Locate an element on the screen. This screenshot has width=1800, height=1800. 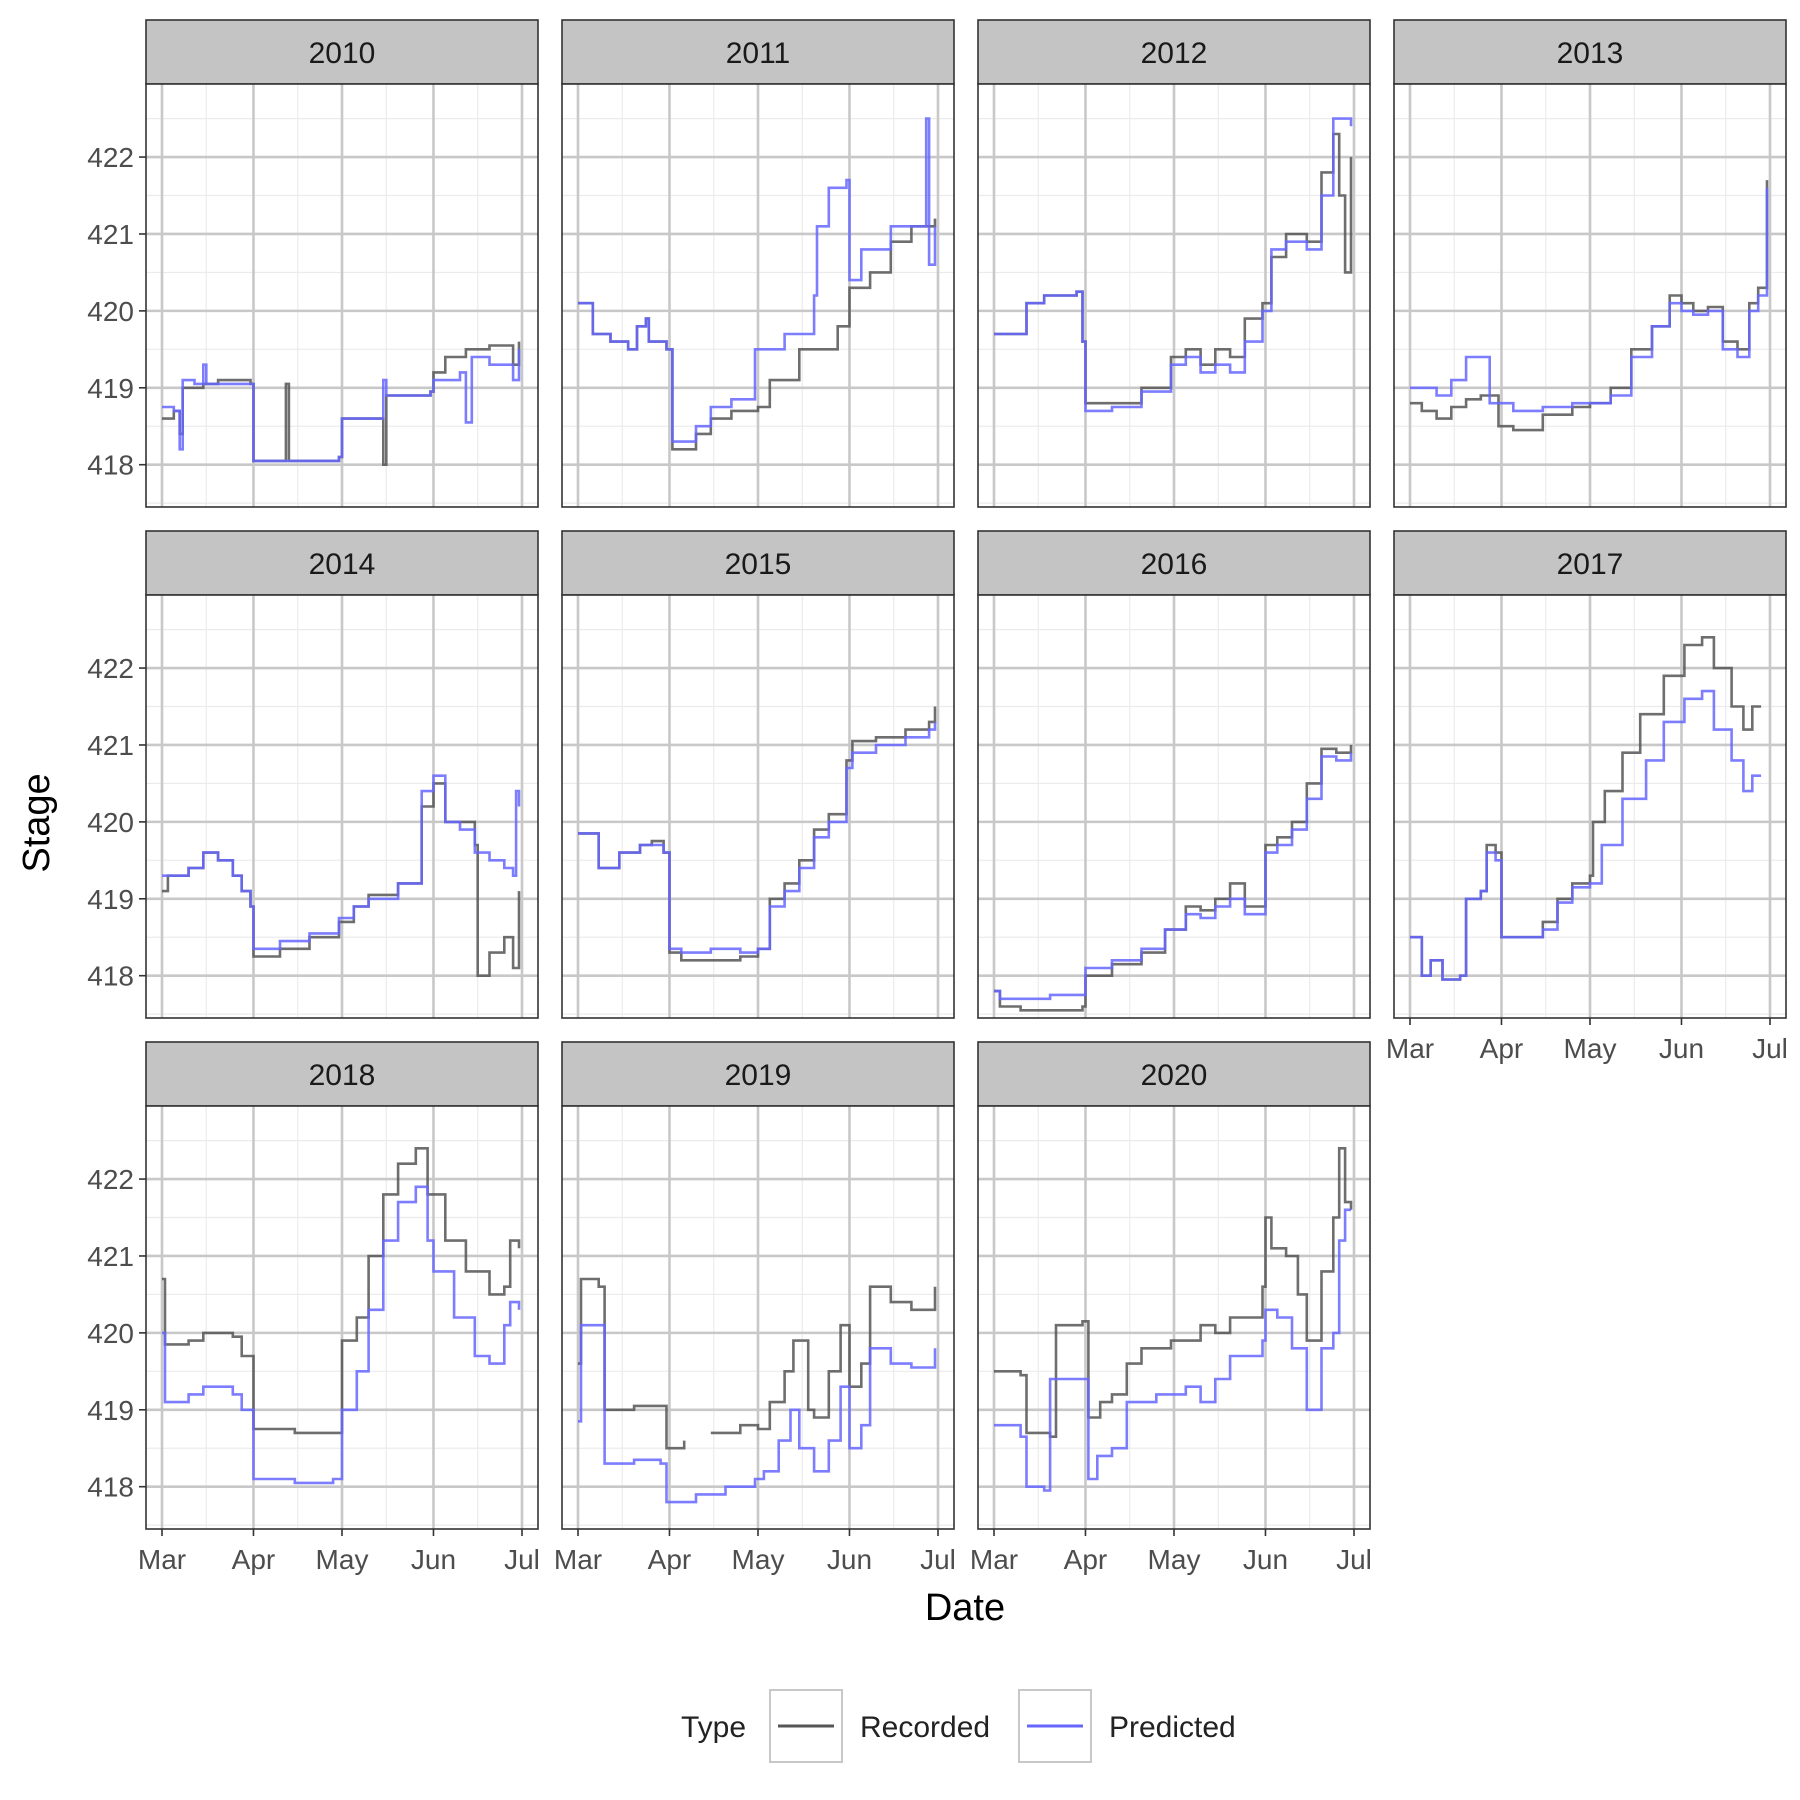
facet-strip-label: 2011 is located at coordinates (758, 53).